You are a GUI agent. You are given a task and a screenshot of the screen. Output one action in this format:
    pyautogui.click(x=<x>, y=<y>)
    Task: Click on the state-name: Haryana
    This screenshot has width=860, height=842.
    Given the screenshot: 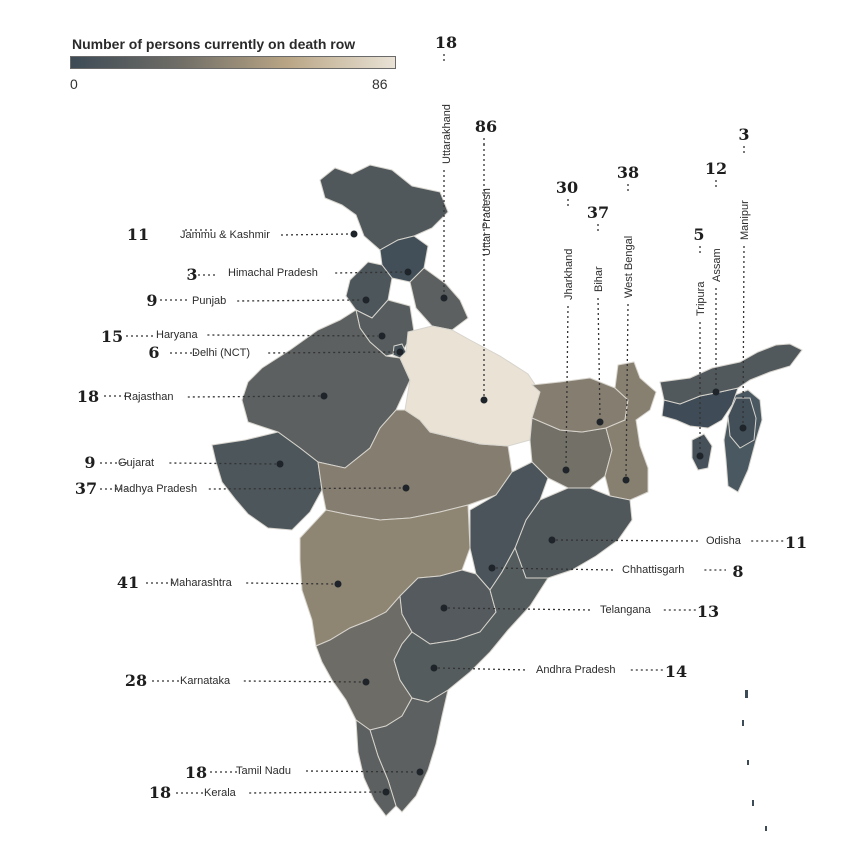 What is the action you would take?
    pyautogui.click(x=177, y=335)
    